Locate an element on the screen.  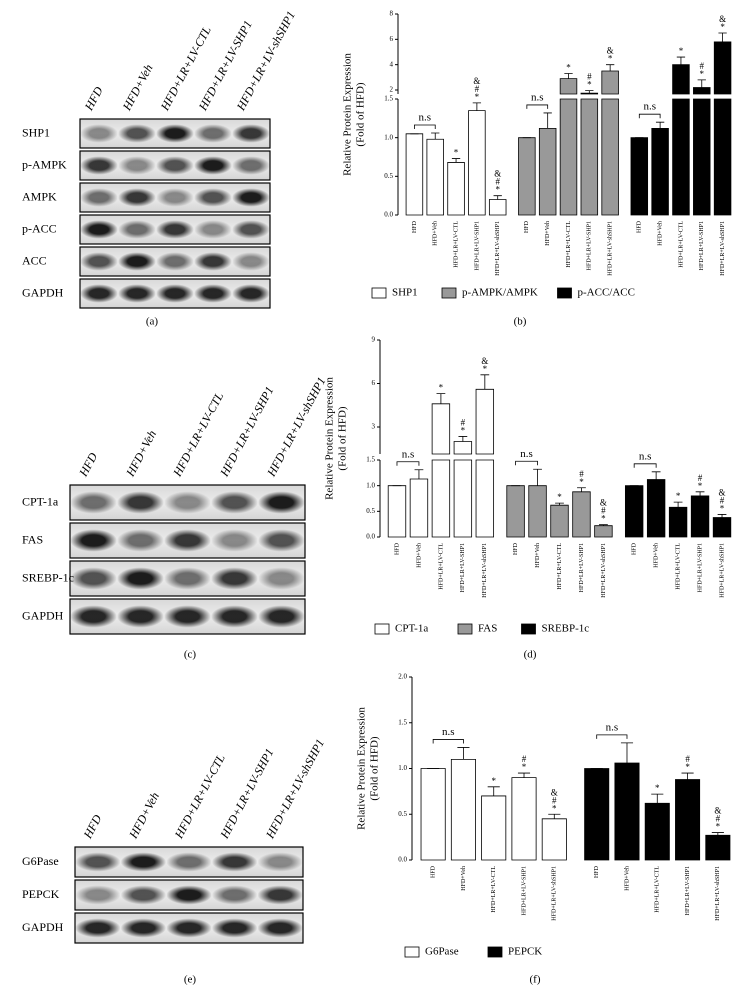
lane-label: HFD is located at coordinates (92, 827).